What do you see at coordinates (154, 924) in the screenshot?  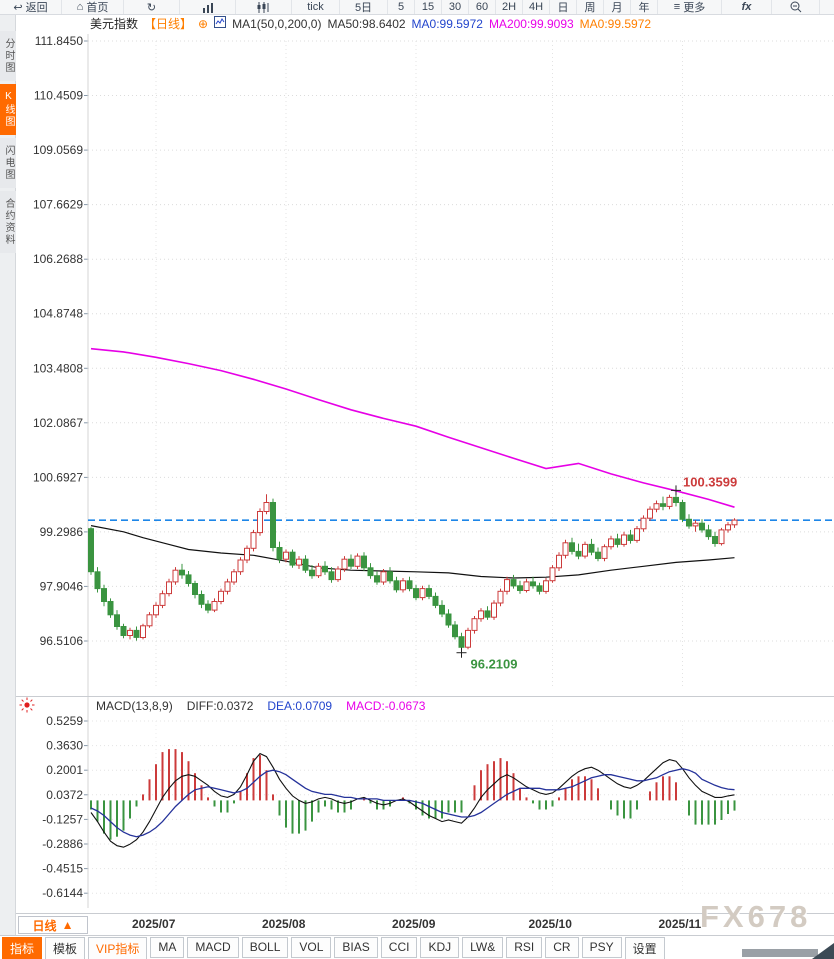 I see `x-axis-month-label: 2025/07` at bounding box center [154, 924].